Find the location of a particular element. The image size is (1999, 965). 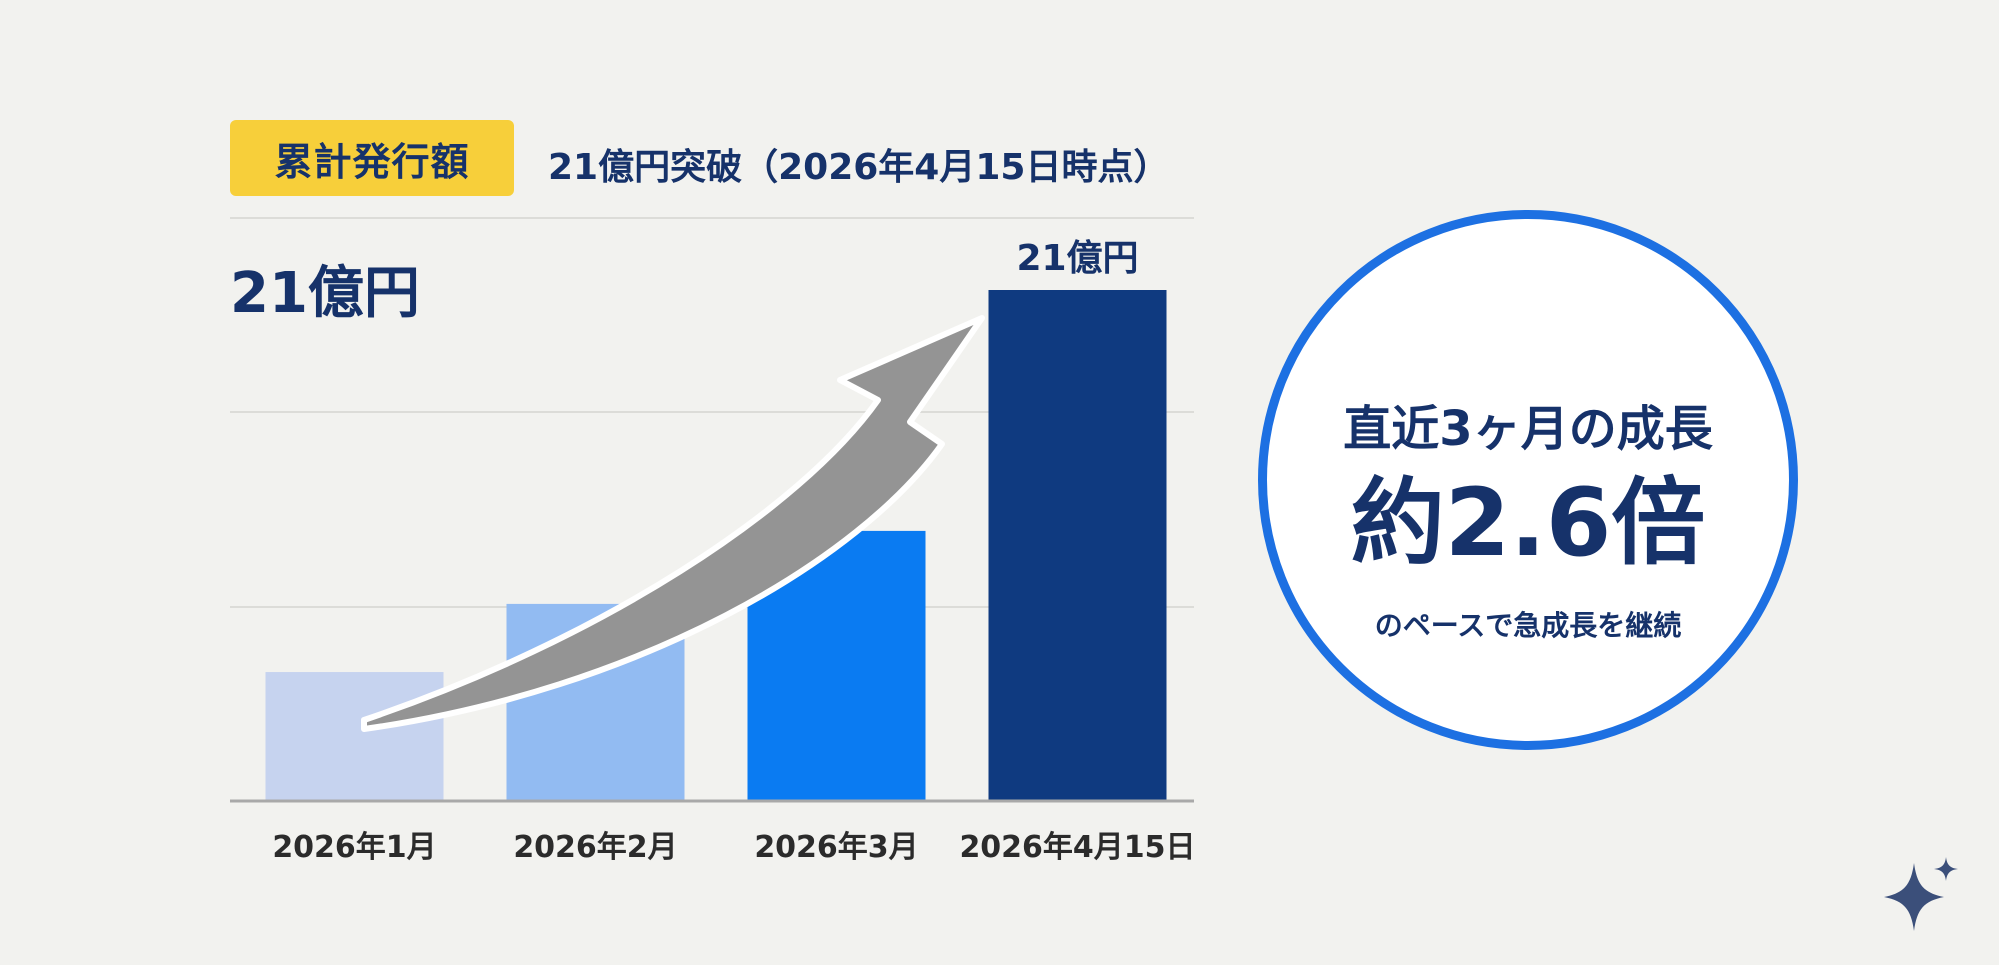

cumulative-issuance-badge: 累計発行額 is located at coordinates (372, 158).